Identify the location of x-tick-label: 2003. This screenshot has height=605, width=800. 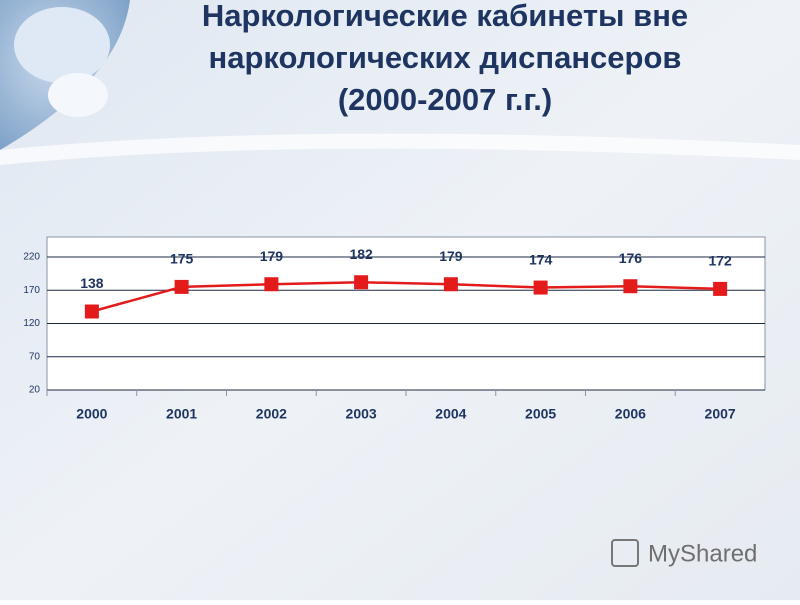
(361, 414).